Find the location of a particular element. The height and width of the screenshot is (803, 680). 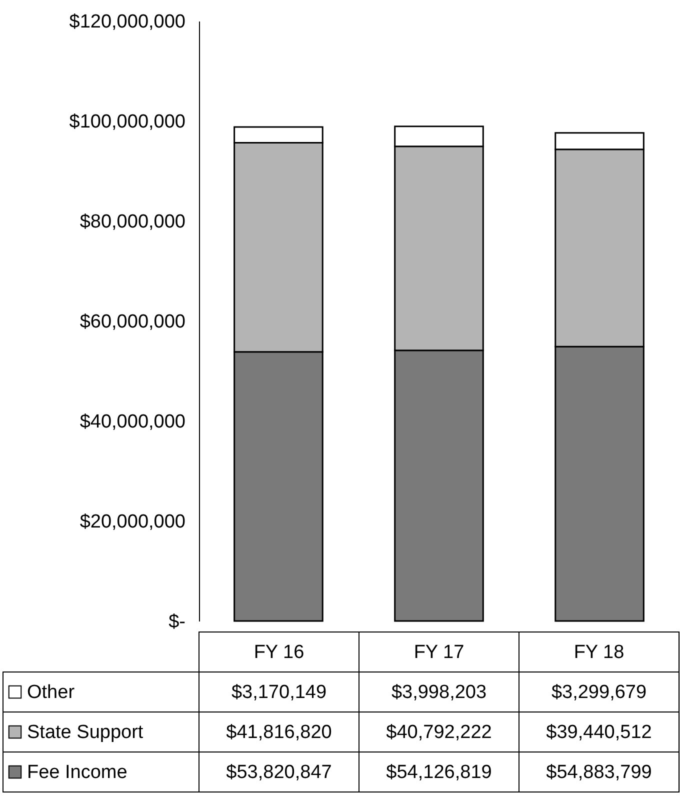

legend-label: Other is located at coordinates (51, 692).